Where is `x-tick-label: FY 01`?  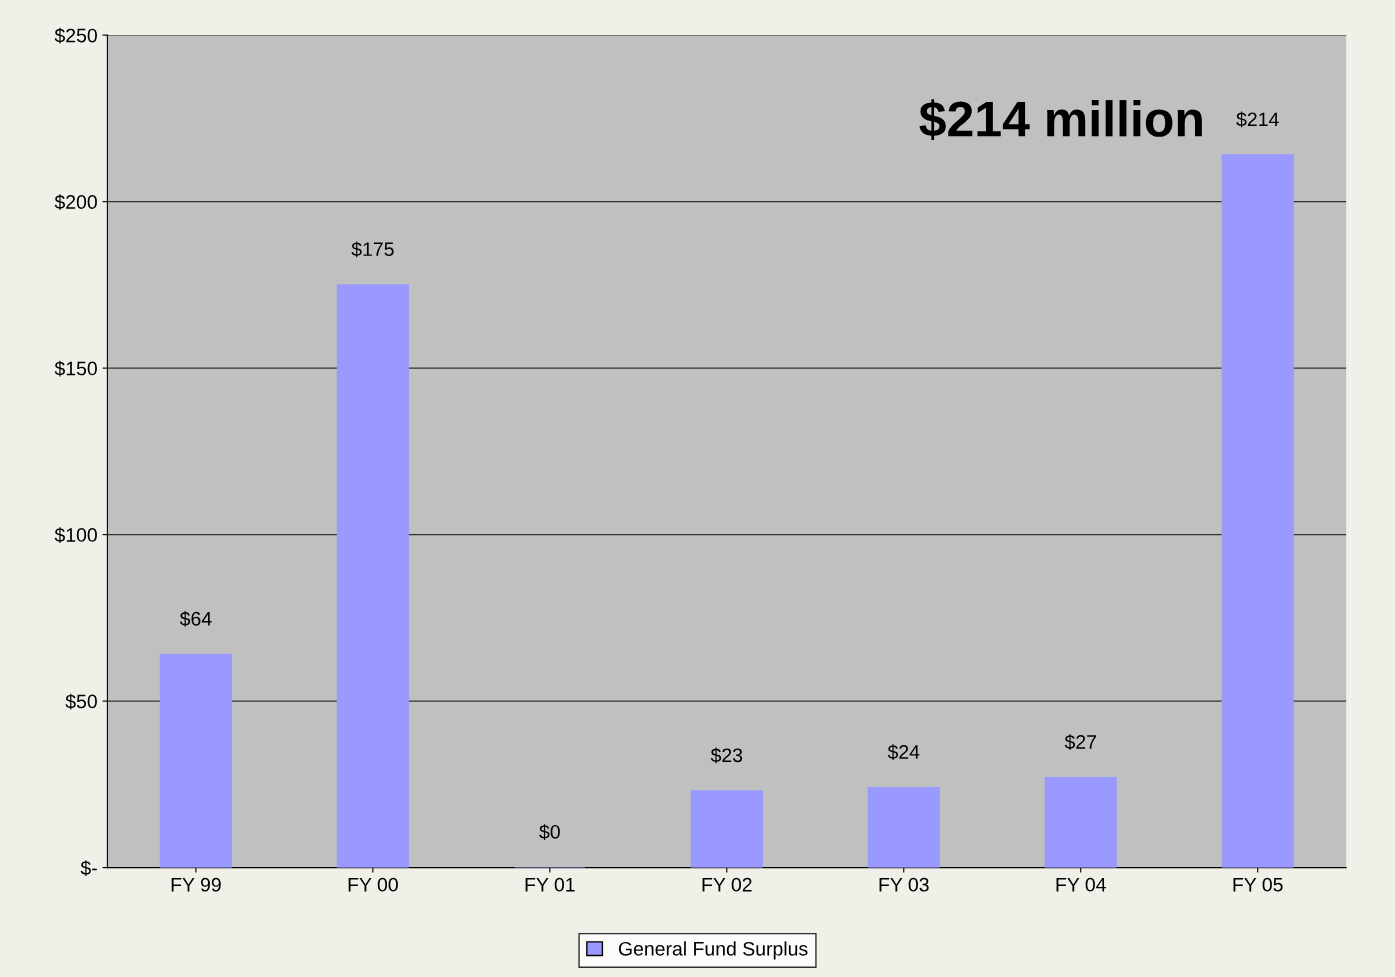 x-tick-label: FY 01 is located at coordinates (550, 884).